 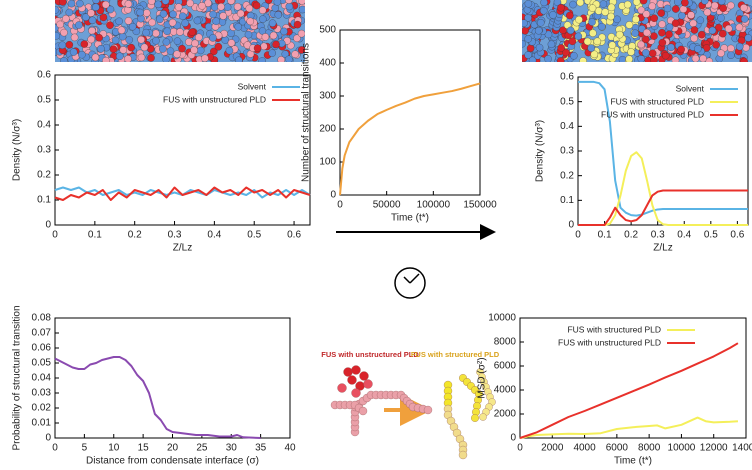 I want to click on x-tick-label: 0.4, so click(x=214, y=235).